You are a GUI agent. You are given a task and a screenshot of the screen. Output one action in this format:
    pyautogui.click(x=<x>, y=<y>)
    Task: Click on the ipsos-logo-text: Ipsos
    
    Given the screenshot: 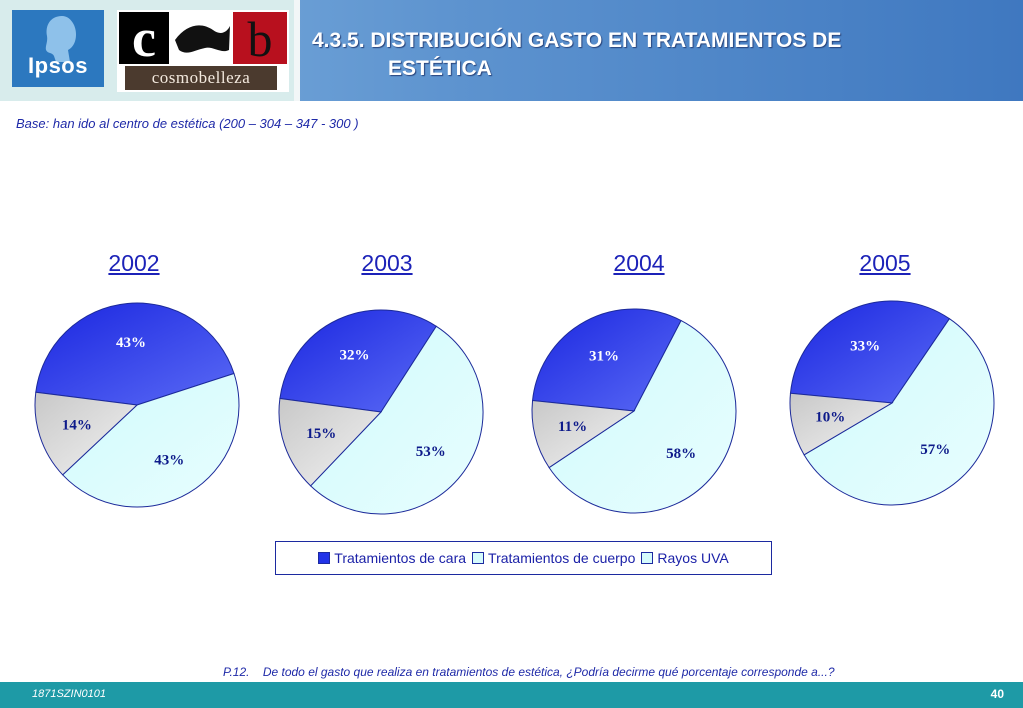 What is the action you would take?
    pyautogui.click(x=58, y=65)
    